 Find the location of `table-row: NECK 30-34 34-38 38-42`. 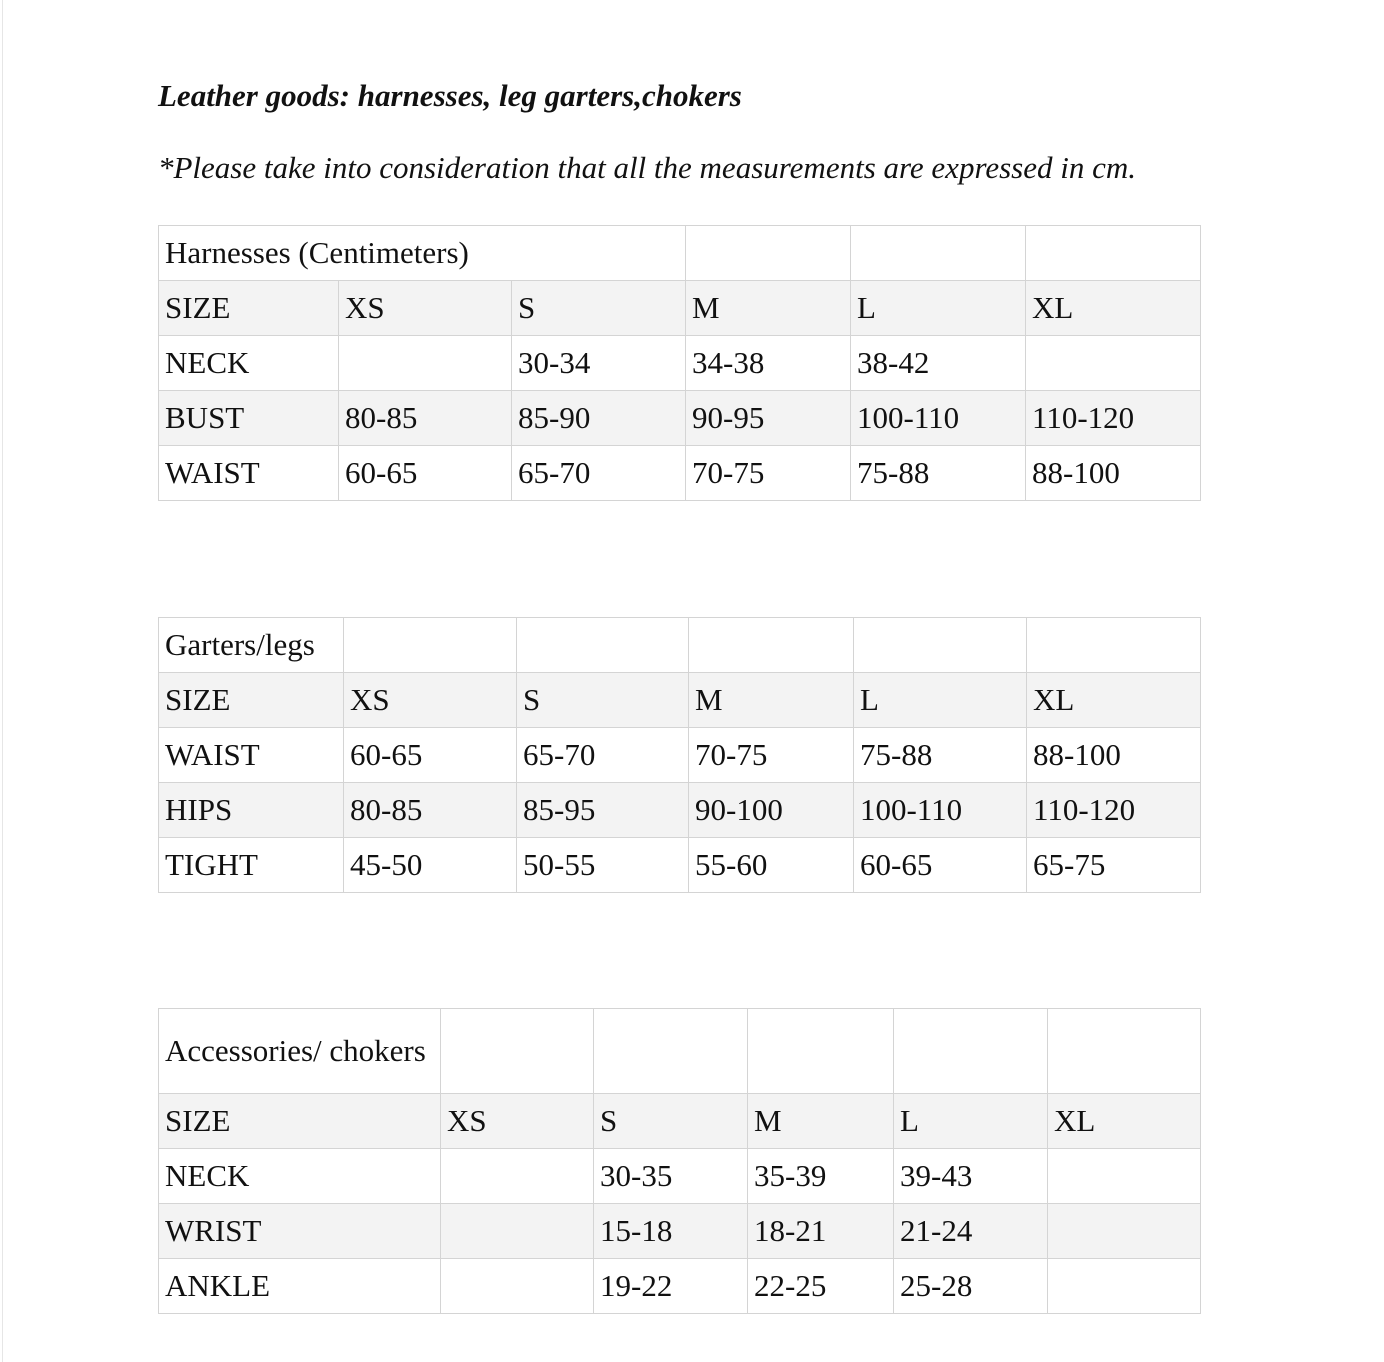

table-row: NECK 30-34 34-38 38-42 is located at coordinates (679, 363).